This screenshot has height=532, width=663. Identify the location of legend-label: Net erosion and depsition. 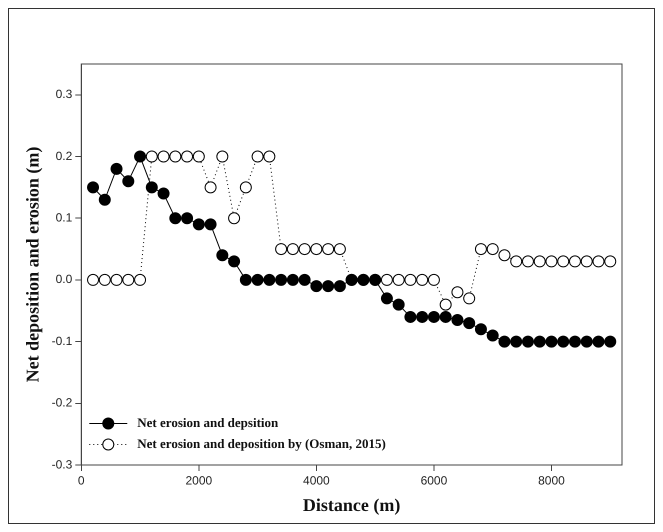
(208, 422).